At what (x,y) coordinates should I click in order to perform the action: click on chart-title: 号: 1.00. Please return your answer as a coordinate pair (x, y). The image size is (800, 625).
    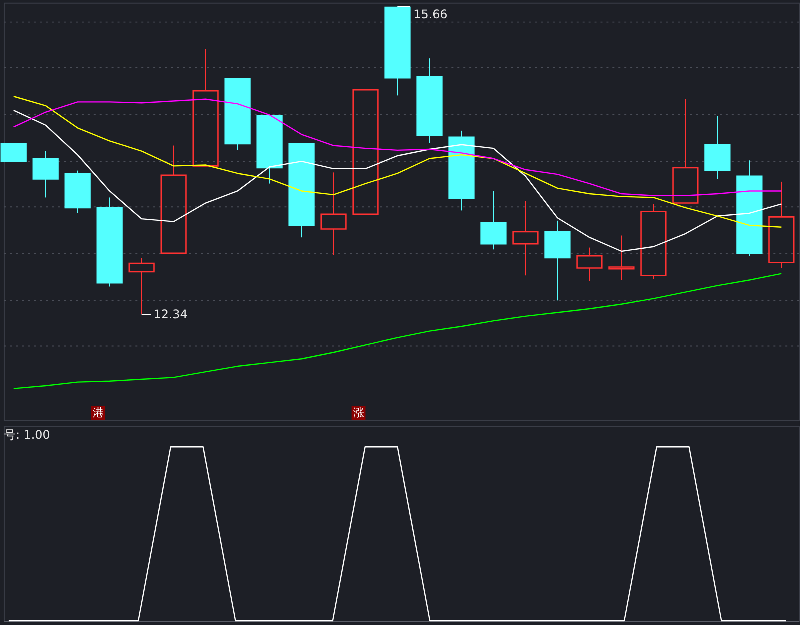
    Looking at the image, I should click on (27, 435).